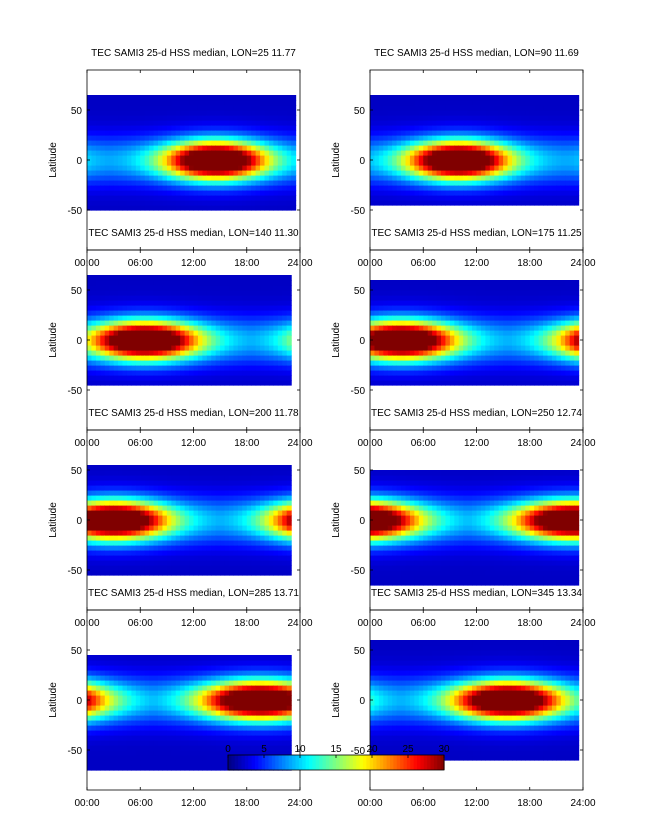 The width and height of the screenshot is (647, 822). Describe the element at coordinates (362, 341) in the screenshot. I see `y-tick-label: 0` at that location.